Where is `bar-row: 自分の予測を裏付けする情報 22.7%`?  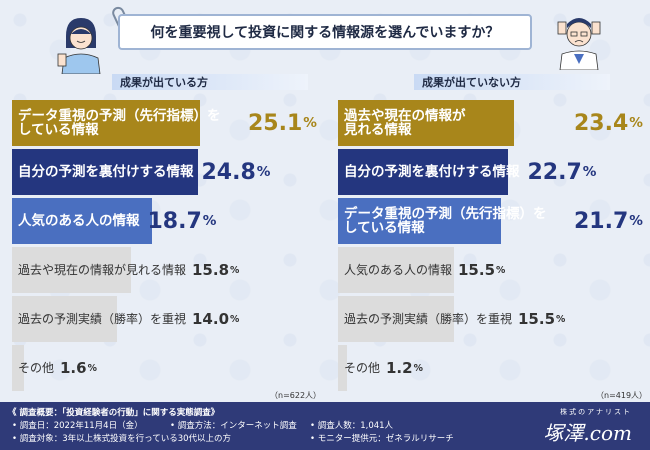
bar-row: 自分の予測を裏付けする情報 22.7% is located at coordinates (488, 172).